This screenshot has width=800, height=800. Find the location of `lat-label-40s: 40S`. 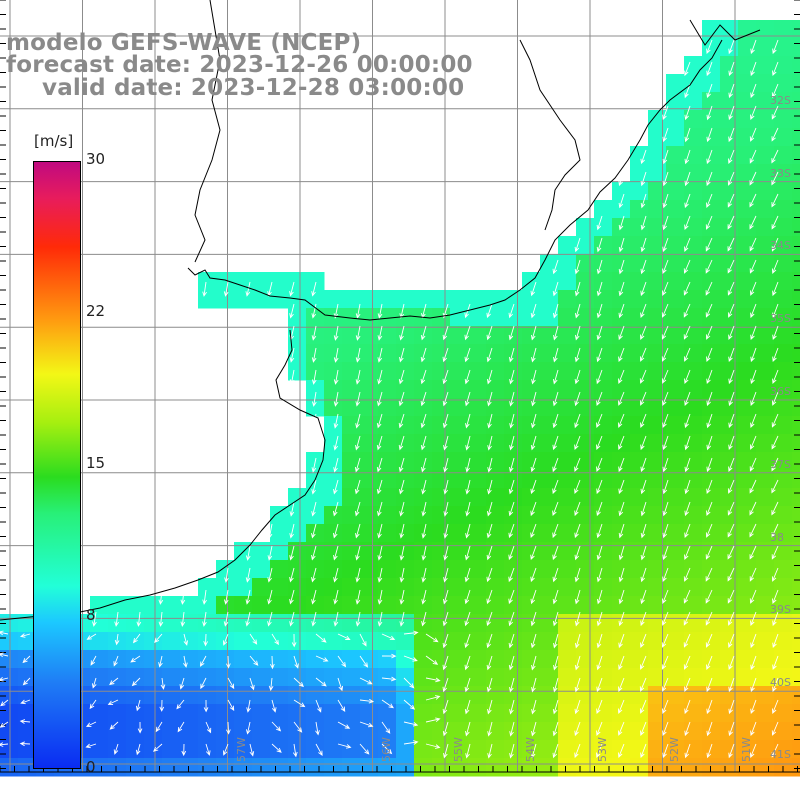

lat-label-40s: 40S is located at coordinates (780, 682).